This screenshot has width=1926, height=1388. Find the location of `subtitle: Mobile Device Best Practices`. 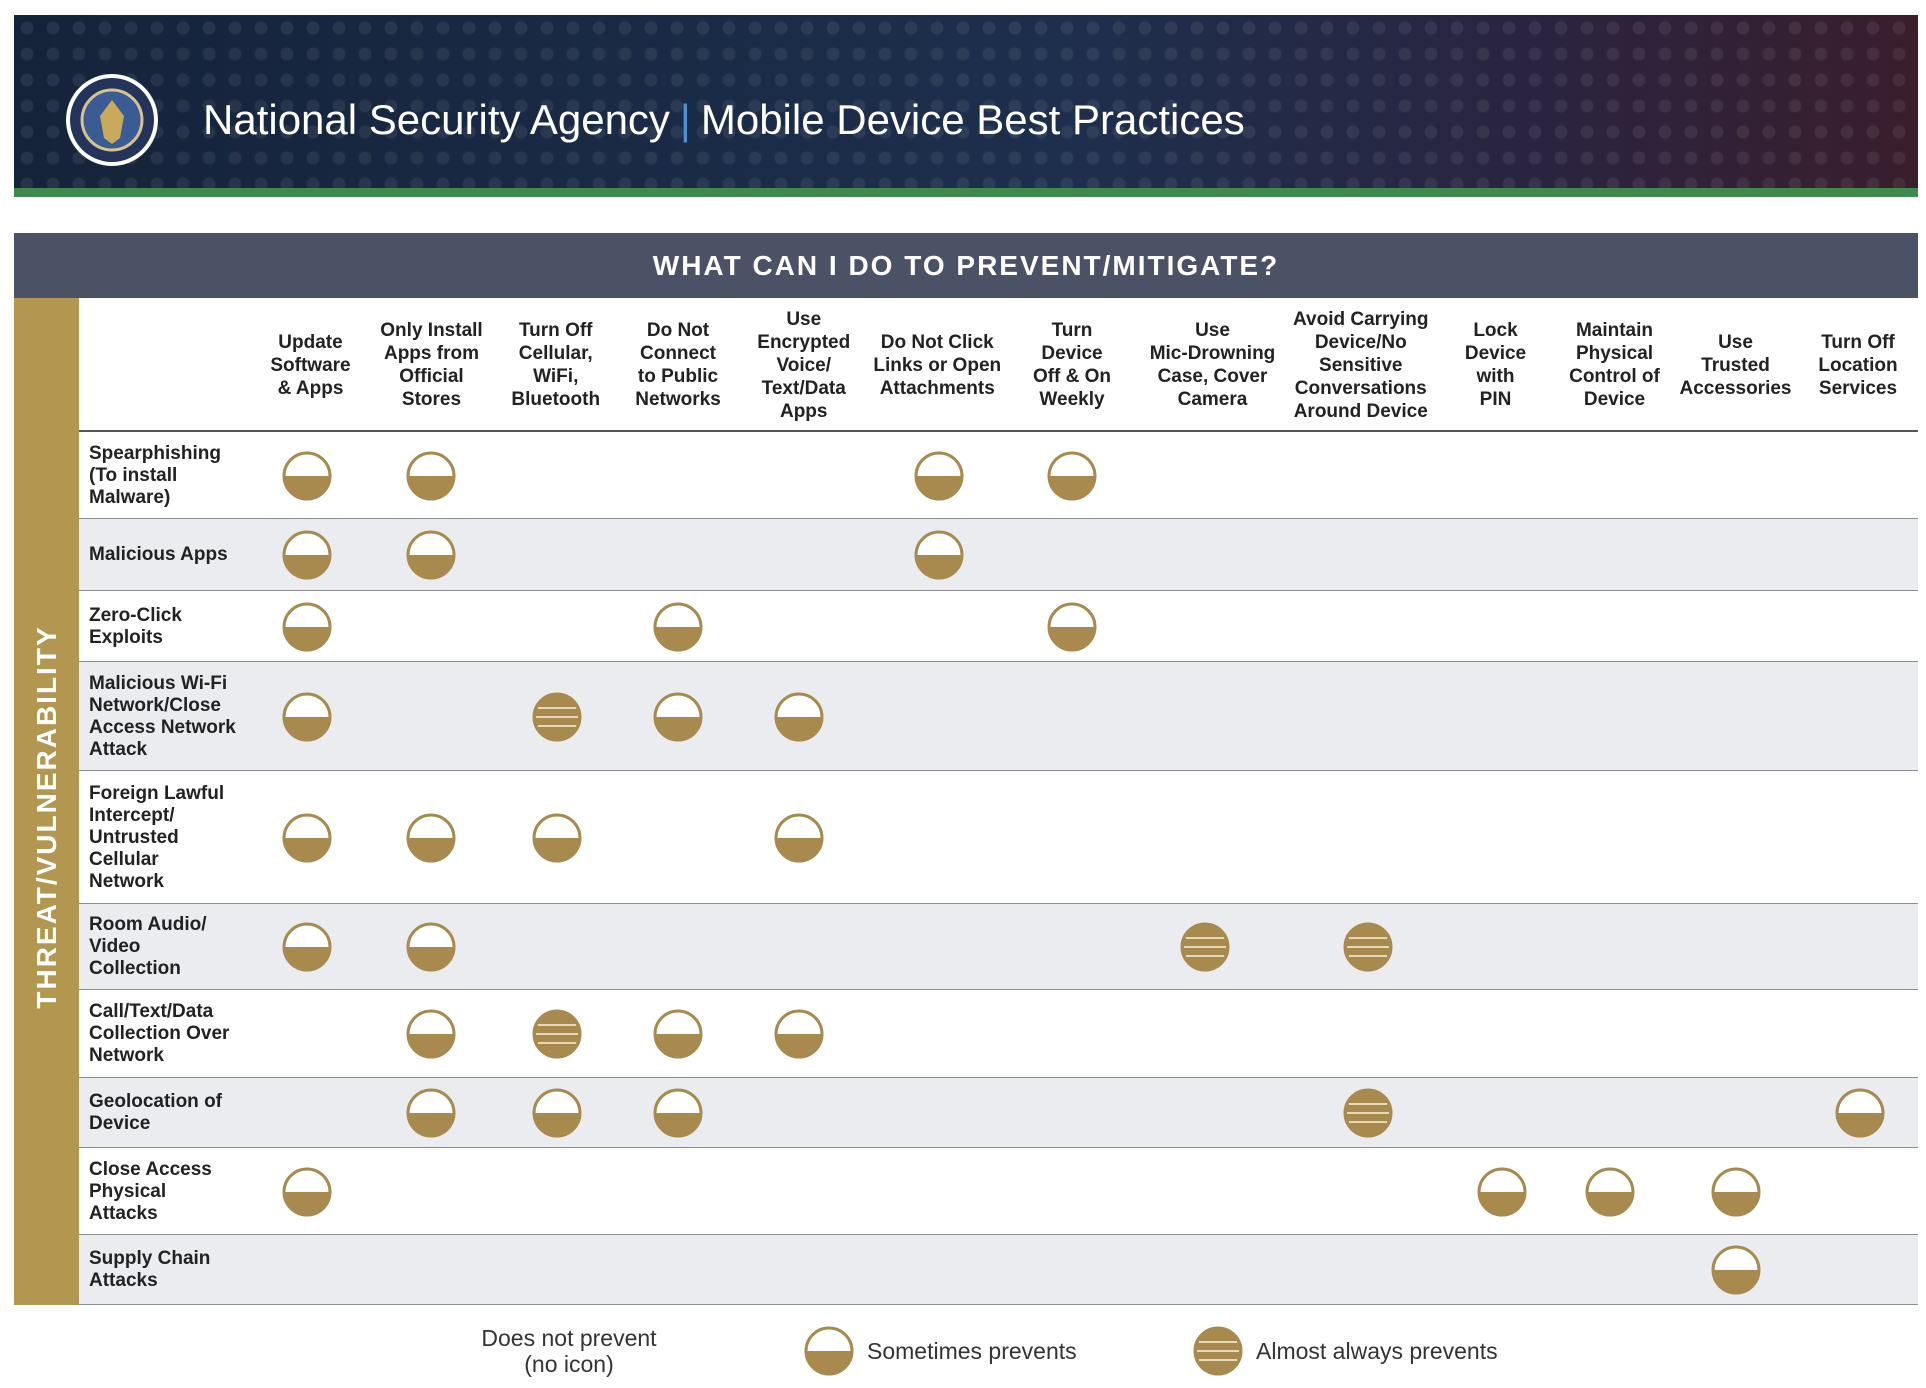

subtitle: Mobile Device Best Practices is located at coordinates (972, 119).